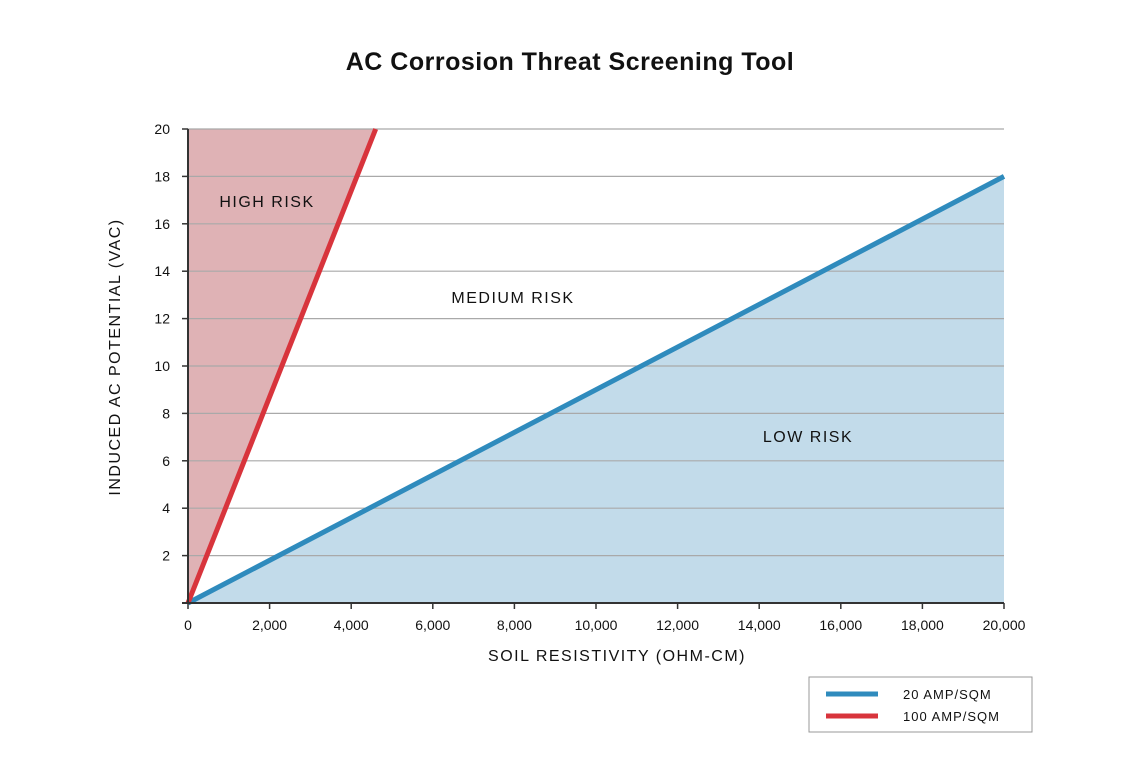 This screenshot has width=1140, height=768. Describe the element at coordinates (162, 129) in the screenshot. I see `y-tick-label: 20` at that location.